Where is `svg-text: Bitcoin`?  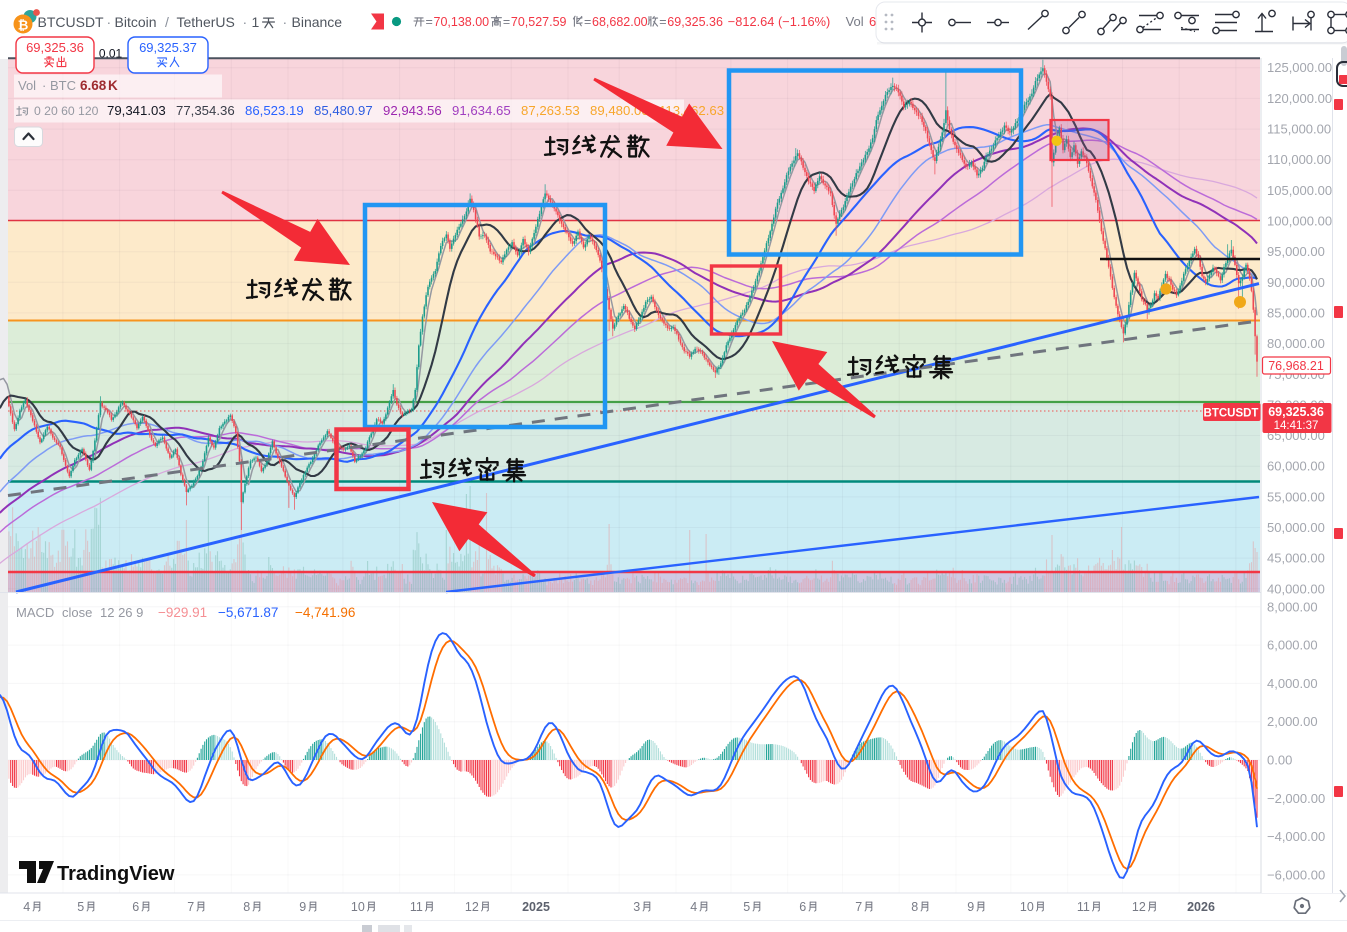
svg-text: Bitcoin is located at coordinates (136, 22).